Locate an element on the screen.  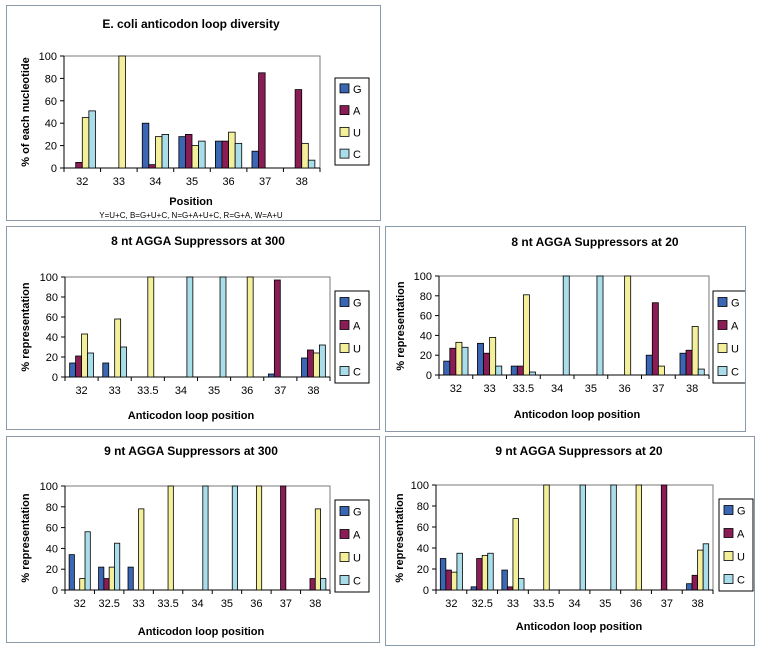
x-tick-label: 38 is located at coordinates (313, 391).